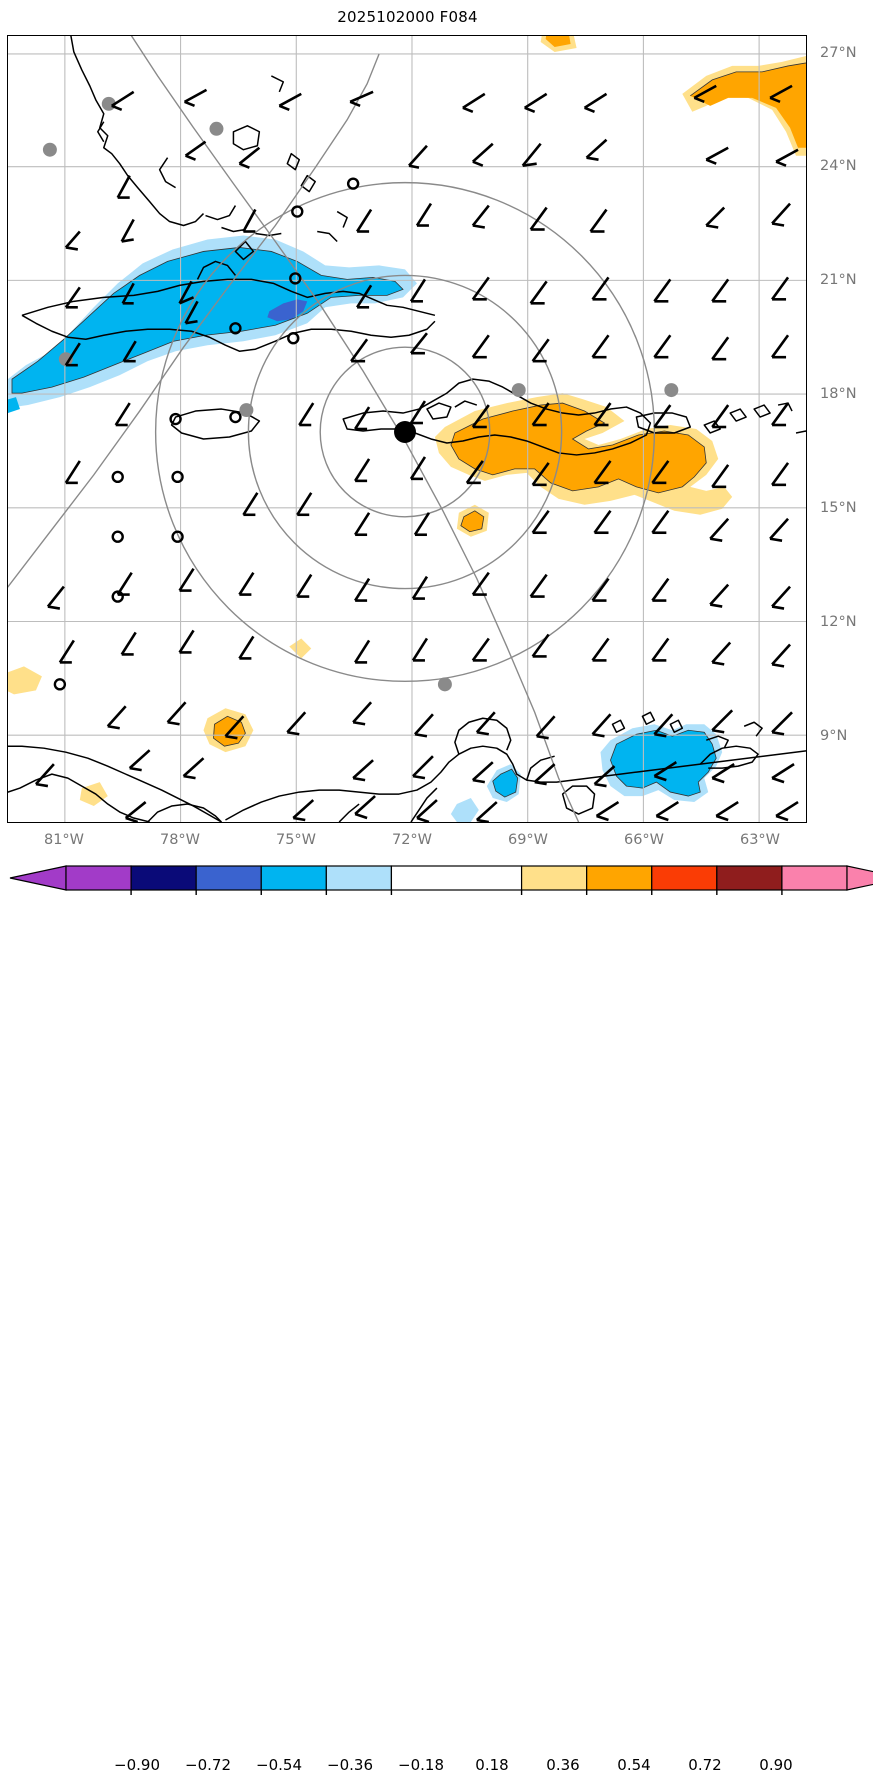 The height and width of the screenshot is (1774, 873). Describe the element at coordinates (93, 794) in the screenshot. I see `shaded-region-bottom-yellow` at that location.